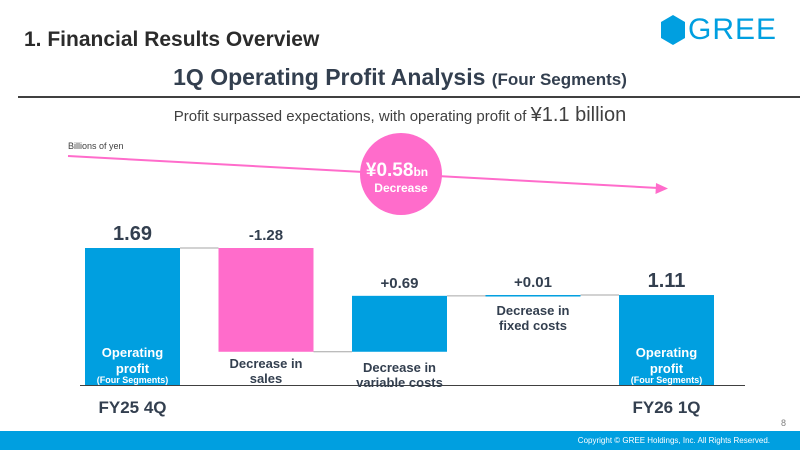  I want to click on bar-label-0-line3: (Four Segments), so click(133, 380).